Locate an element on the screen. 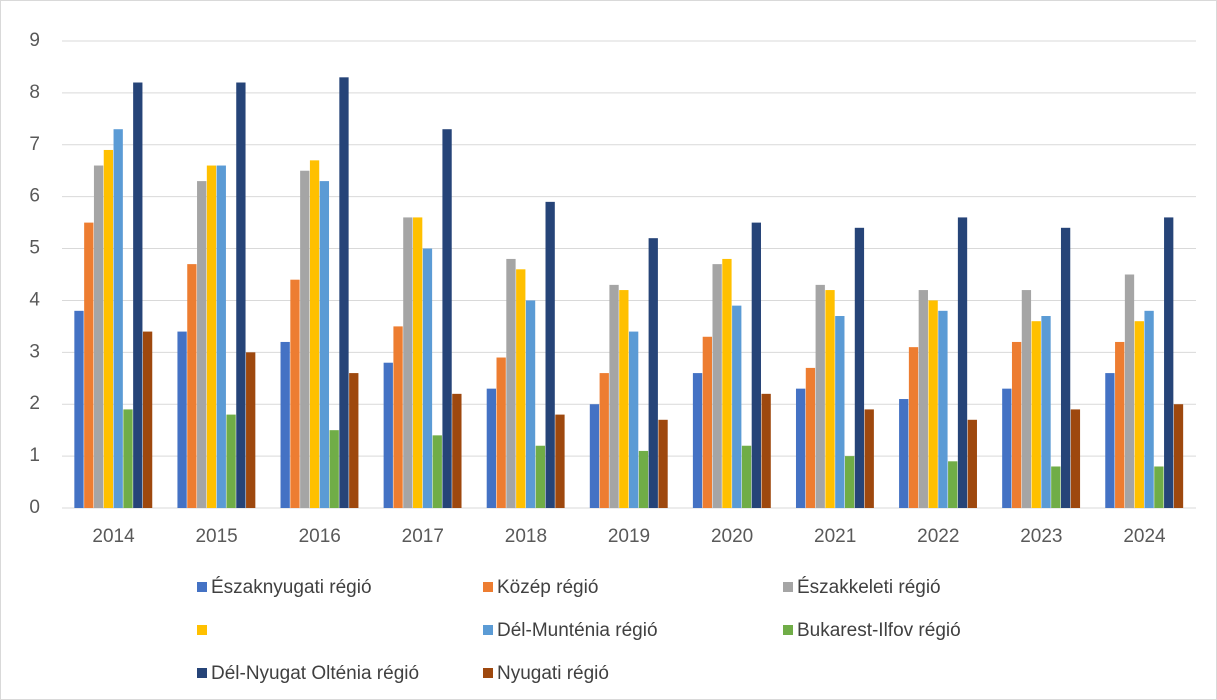  x-tick-label: 2022 is located at coordinates (938, 536).